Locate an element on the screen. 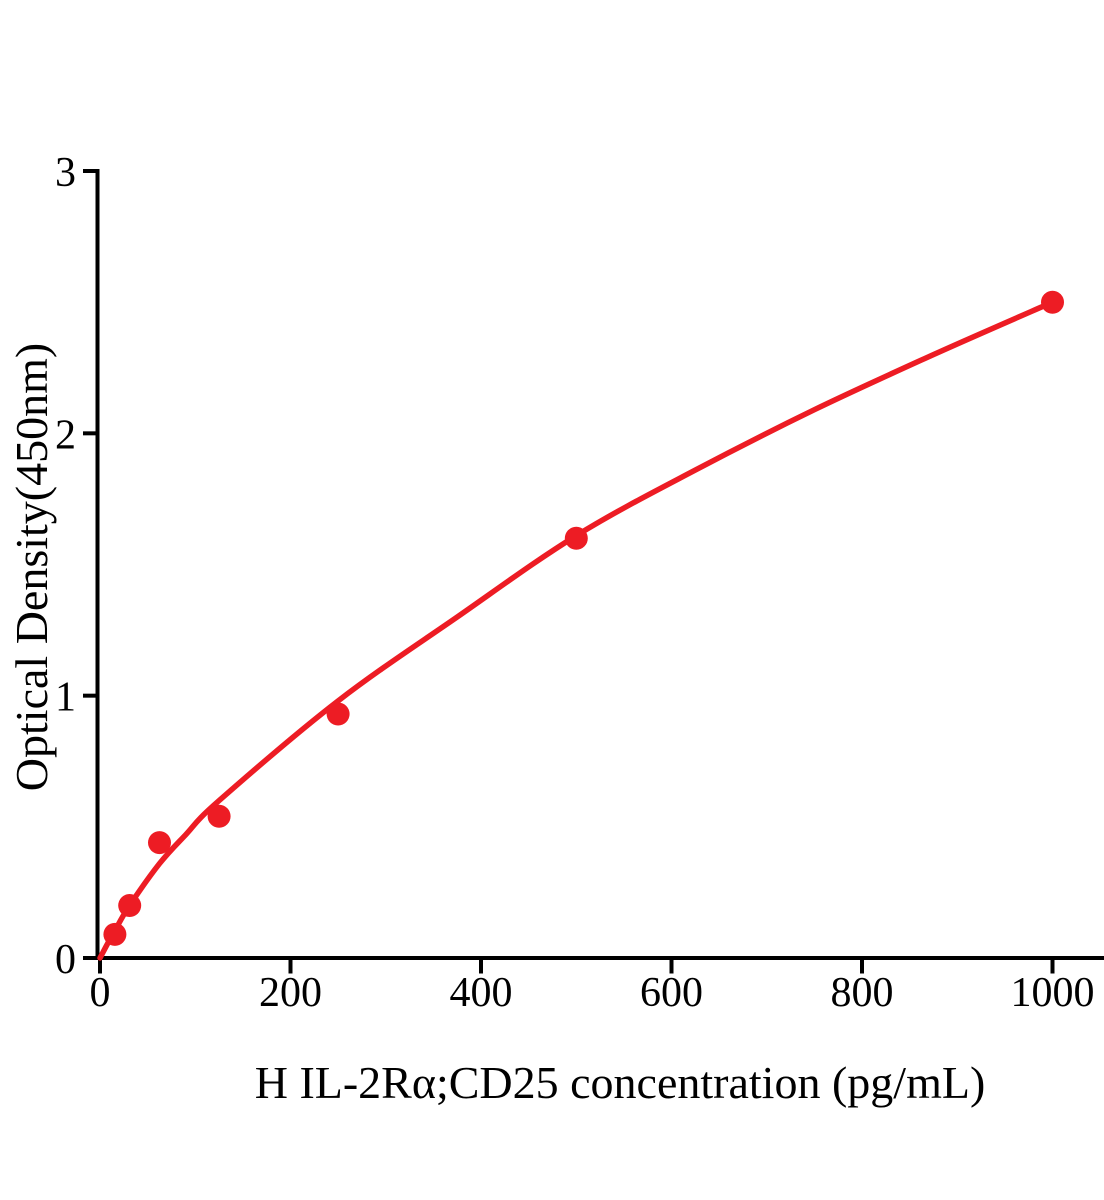 The image size is (1104, 1200). y-tick-label: 2 is located at coordinates (65, 435).